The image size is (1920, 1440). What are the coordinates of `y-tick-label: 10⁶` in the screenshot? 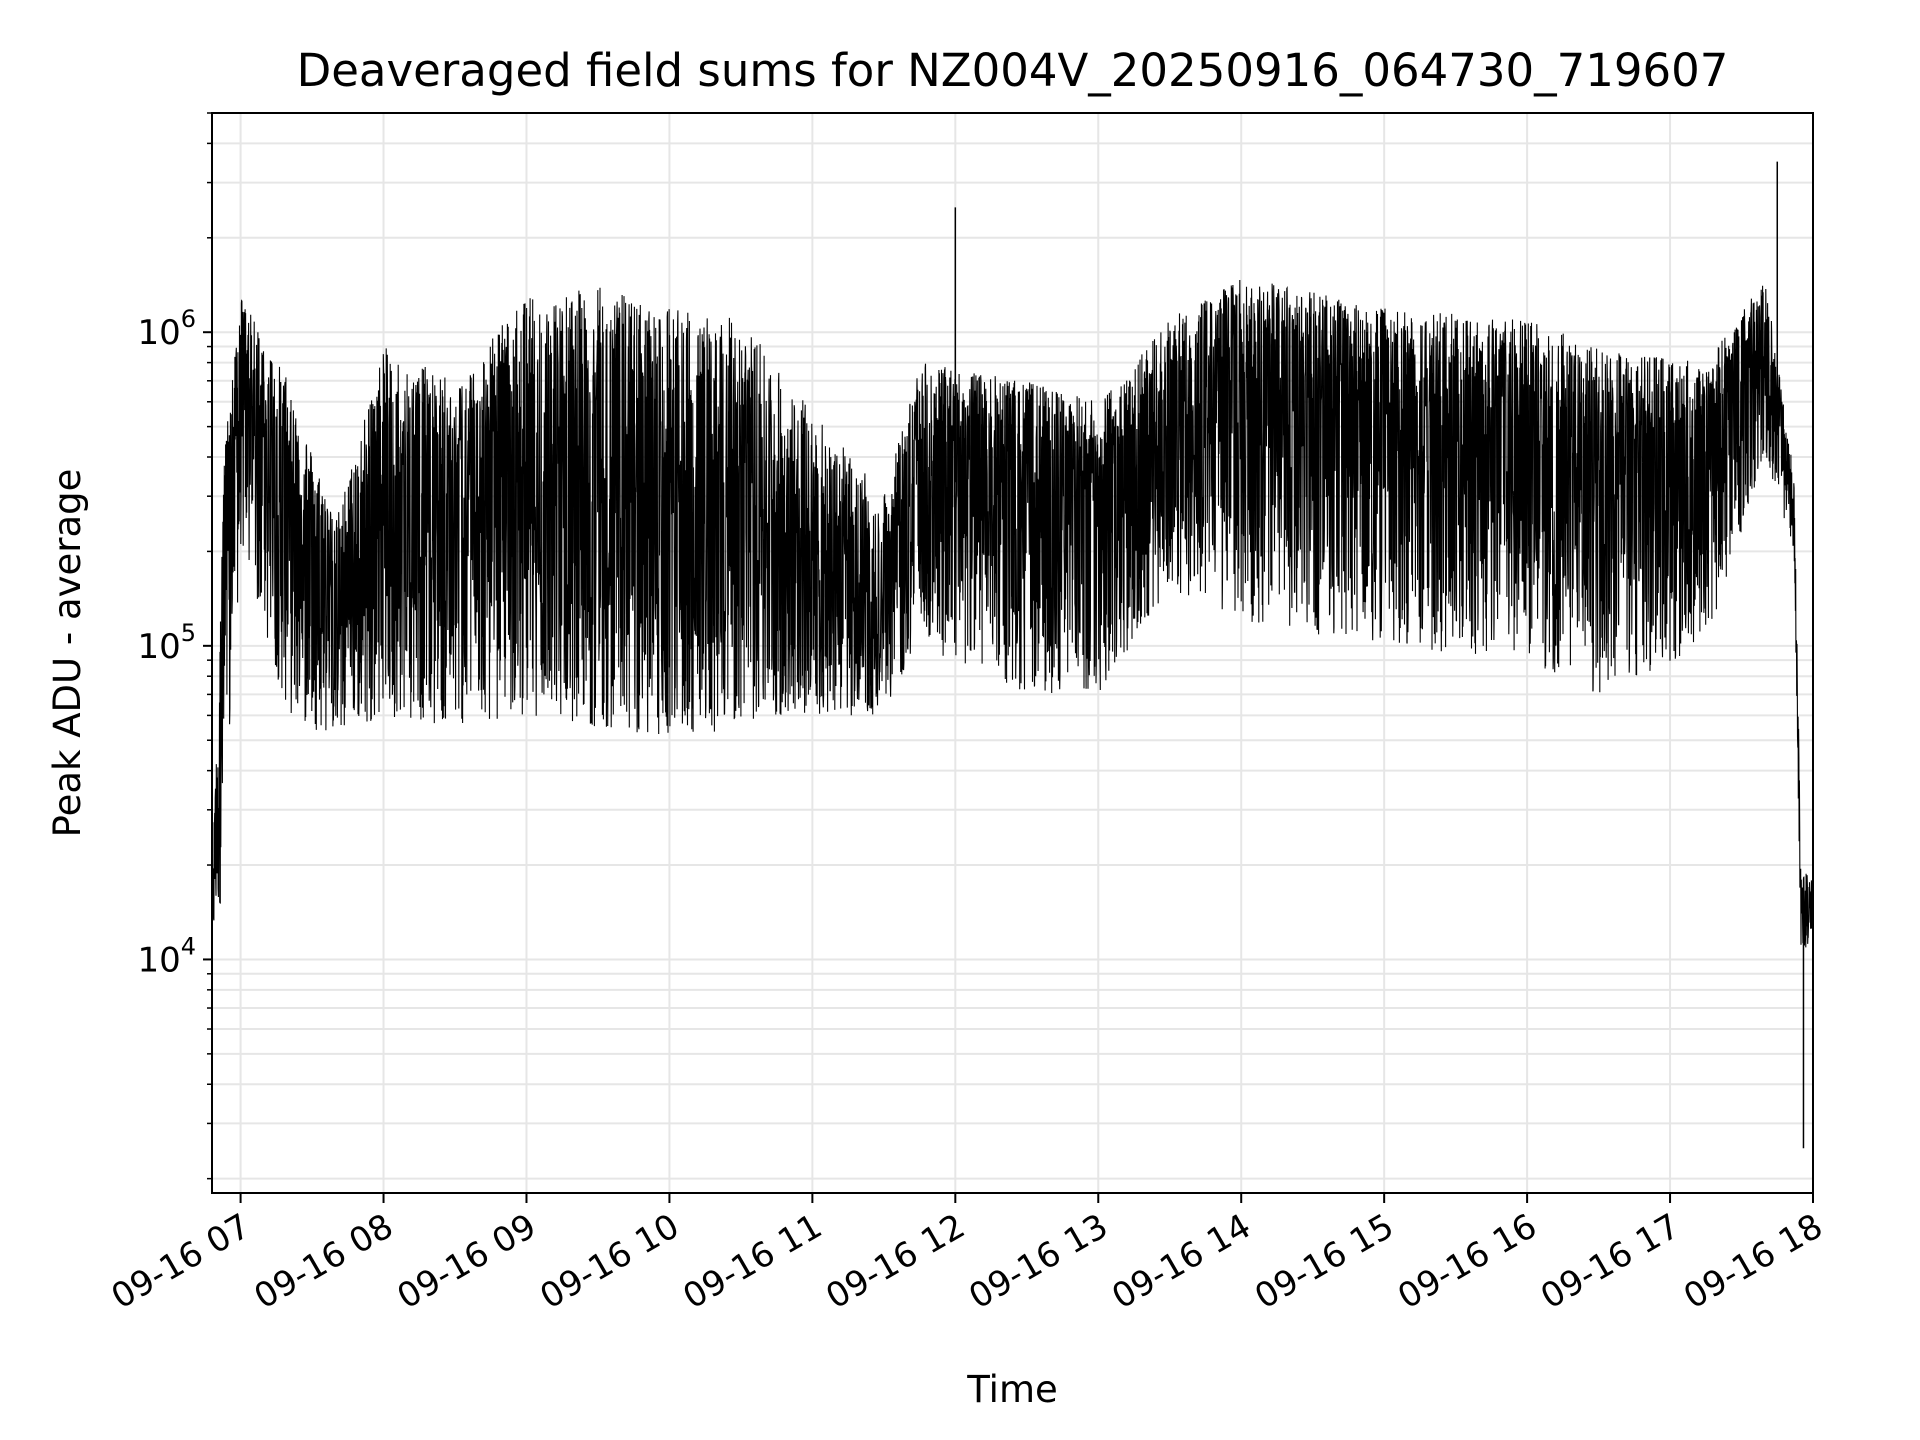 It's located at (166, 329).